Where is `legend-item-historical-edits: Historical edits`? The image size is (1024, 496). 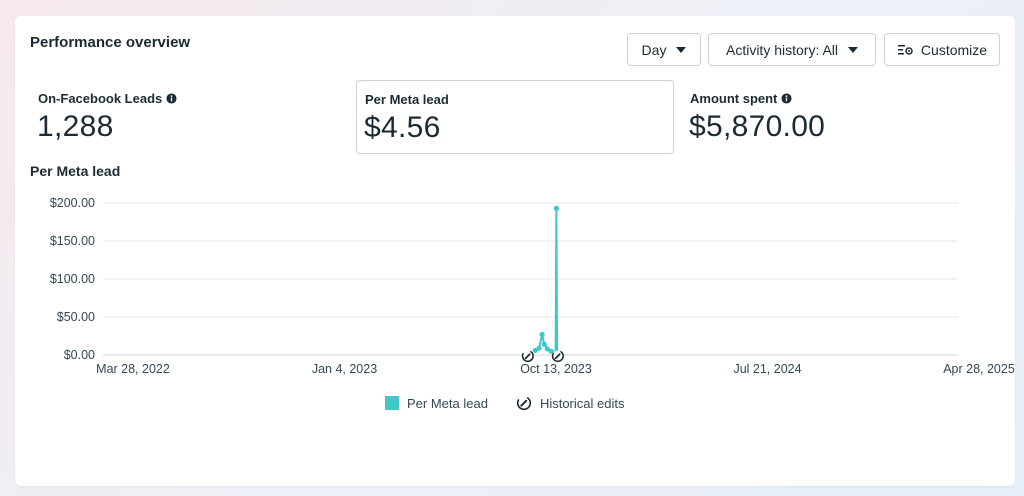 legend-item-historical-edits: Historical edits is located at coordinates (570, 403).